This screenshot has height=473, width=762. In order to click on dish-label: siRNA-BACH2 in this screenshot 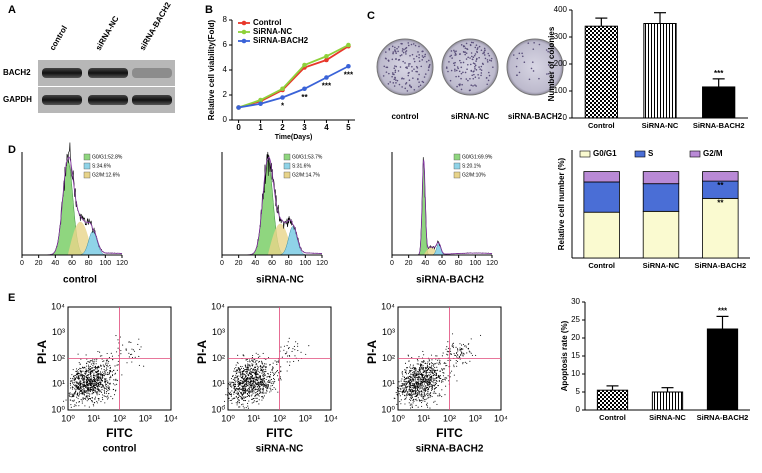, I will do `click(535, 116)`.